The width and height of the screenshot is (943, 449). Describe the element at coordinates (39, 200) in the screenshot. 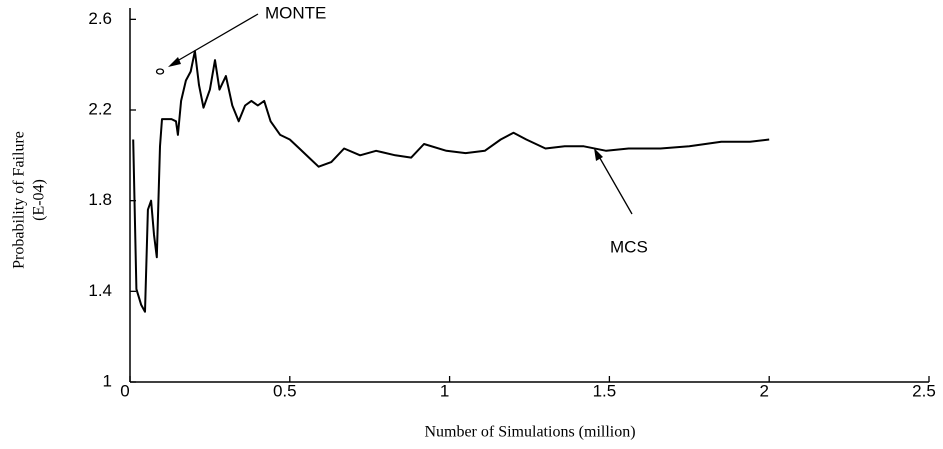

I see `y-axis-unit: (E-04)` at that location.